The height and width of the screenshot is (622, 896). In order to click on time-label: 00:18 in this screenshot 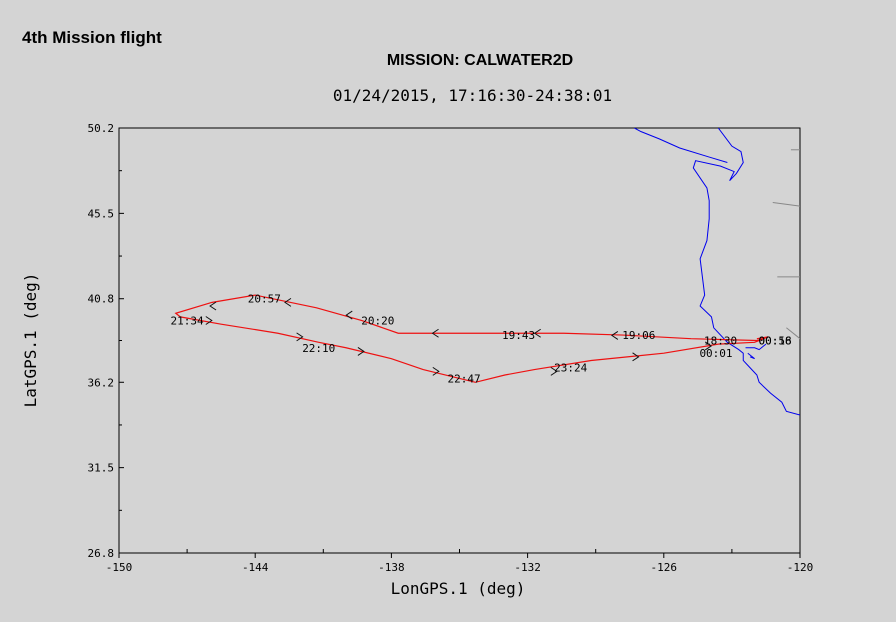, I will do `click(774, 341)`.